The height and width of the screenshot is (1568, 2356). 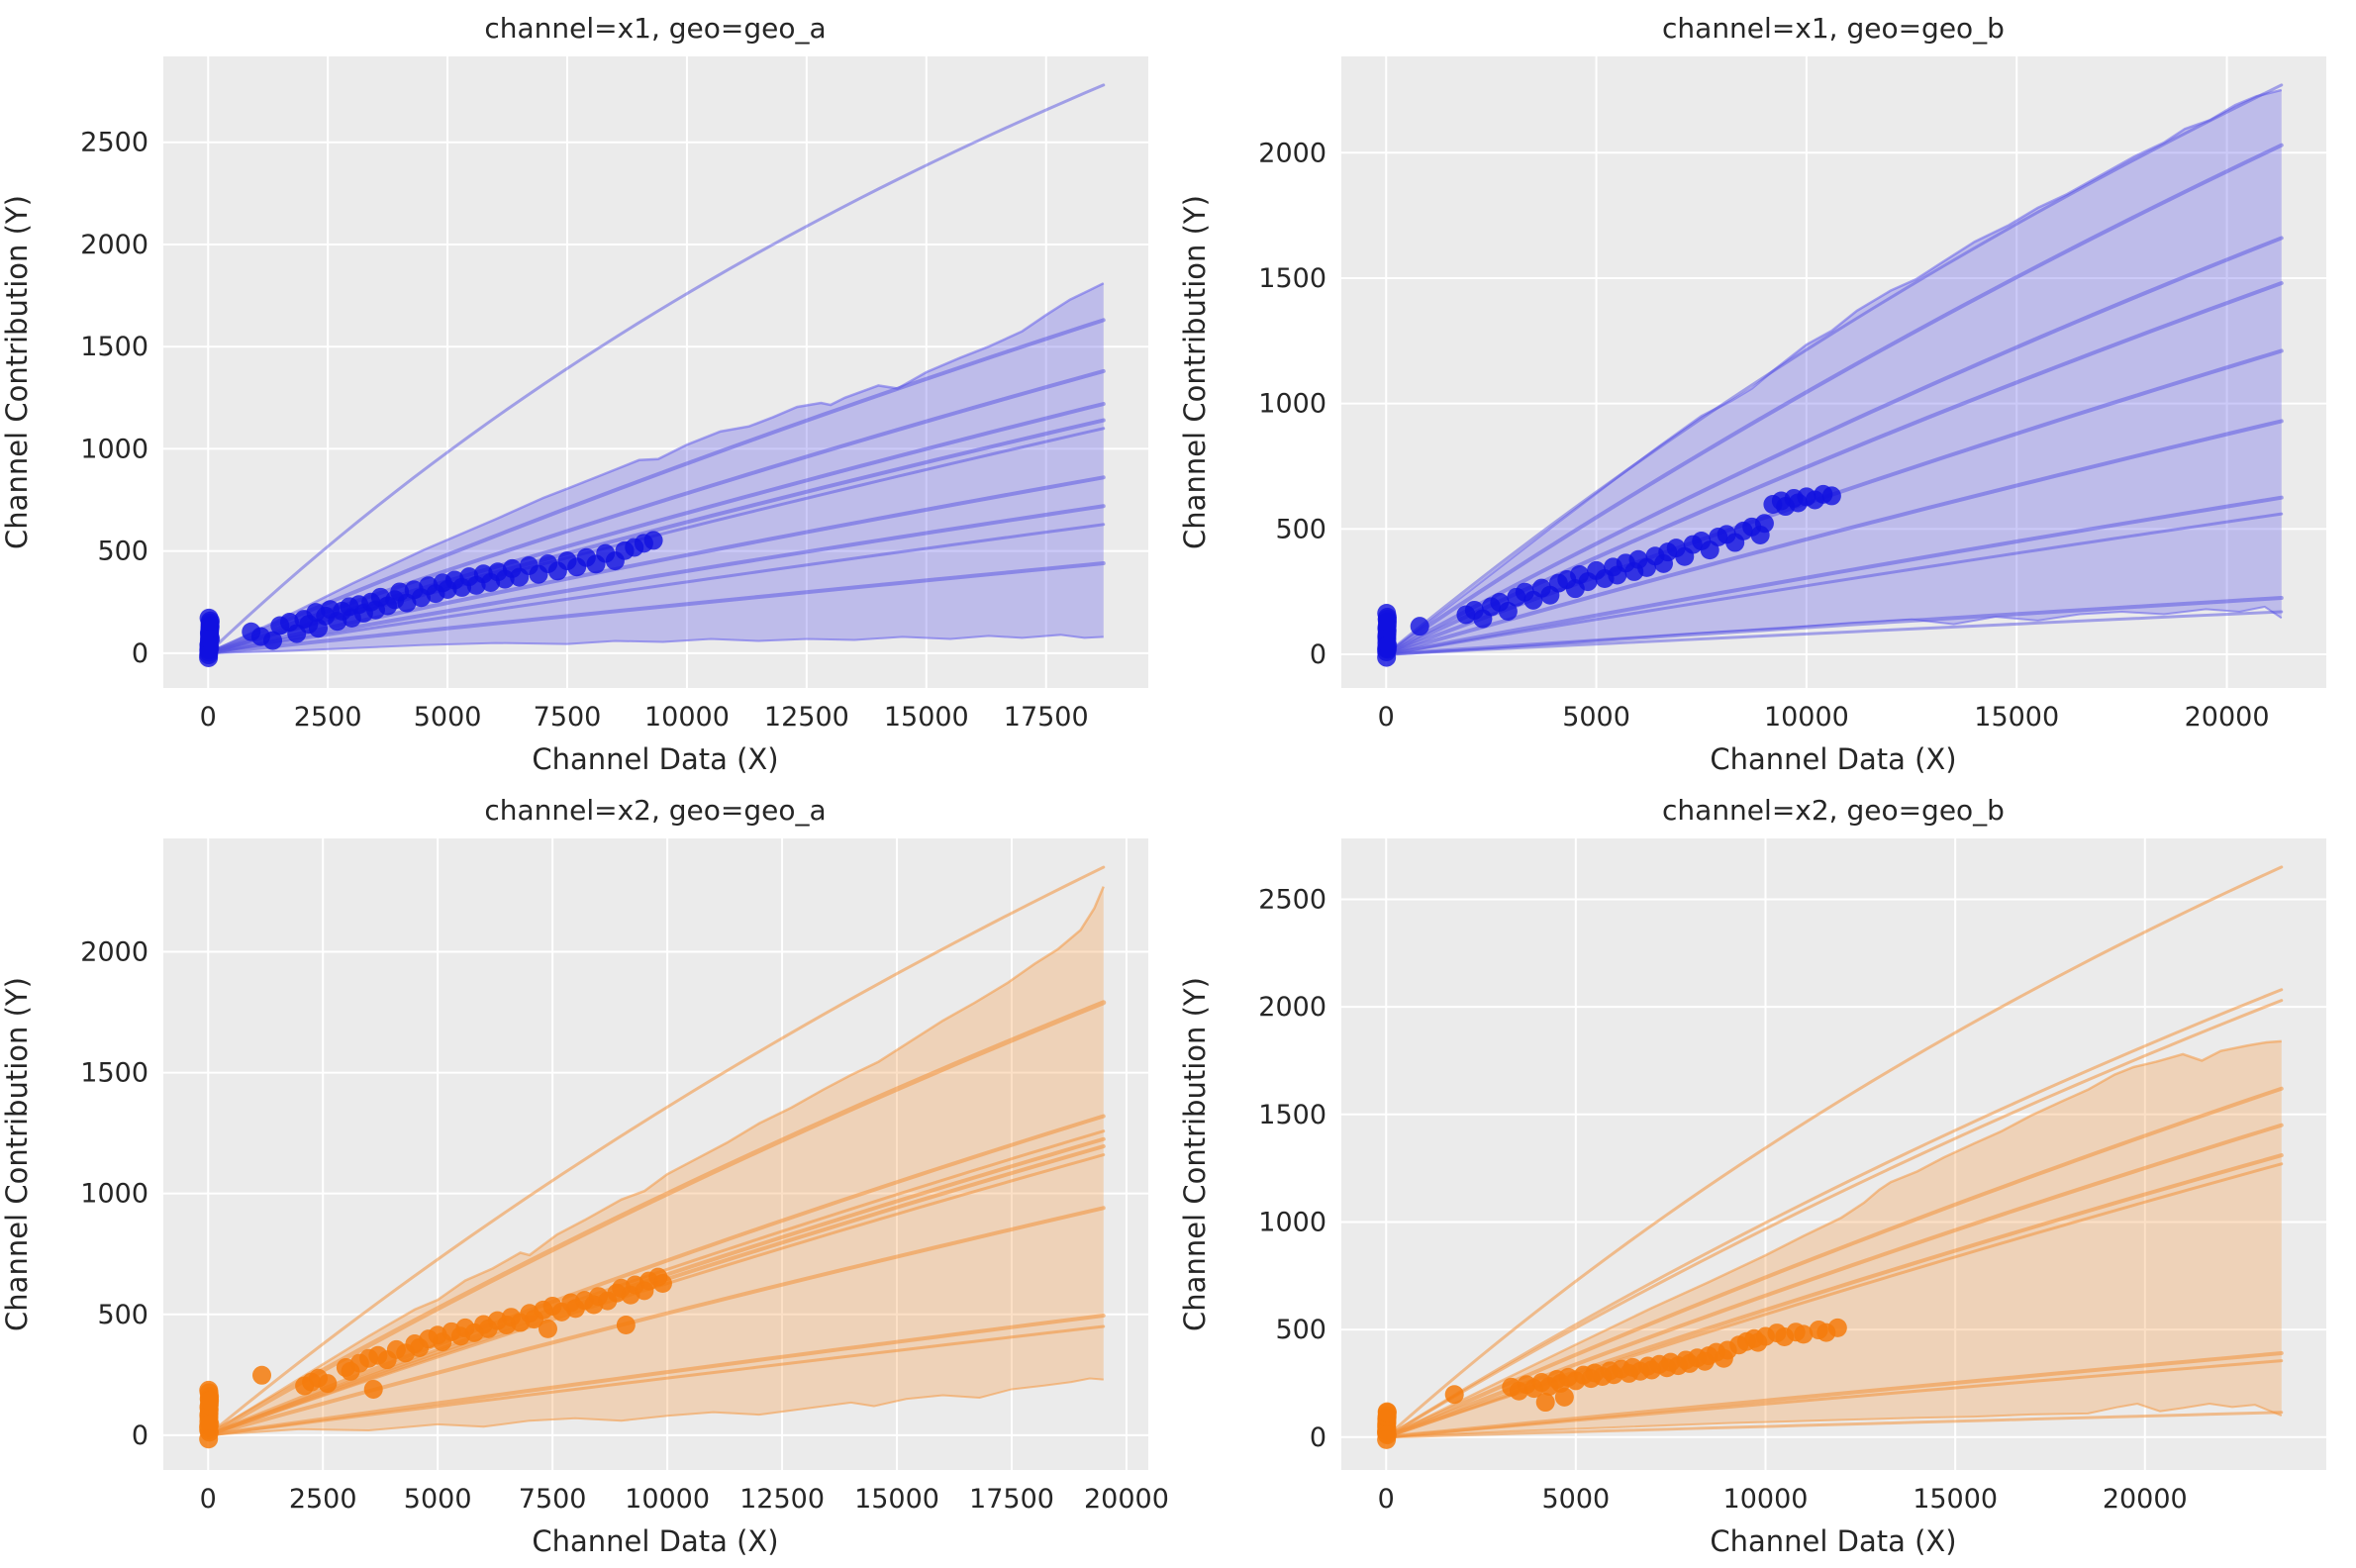 I want to click on subplot-title: channel=x2, geo=geo_a, so click(x=655, y=810).